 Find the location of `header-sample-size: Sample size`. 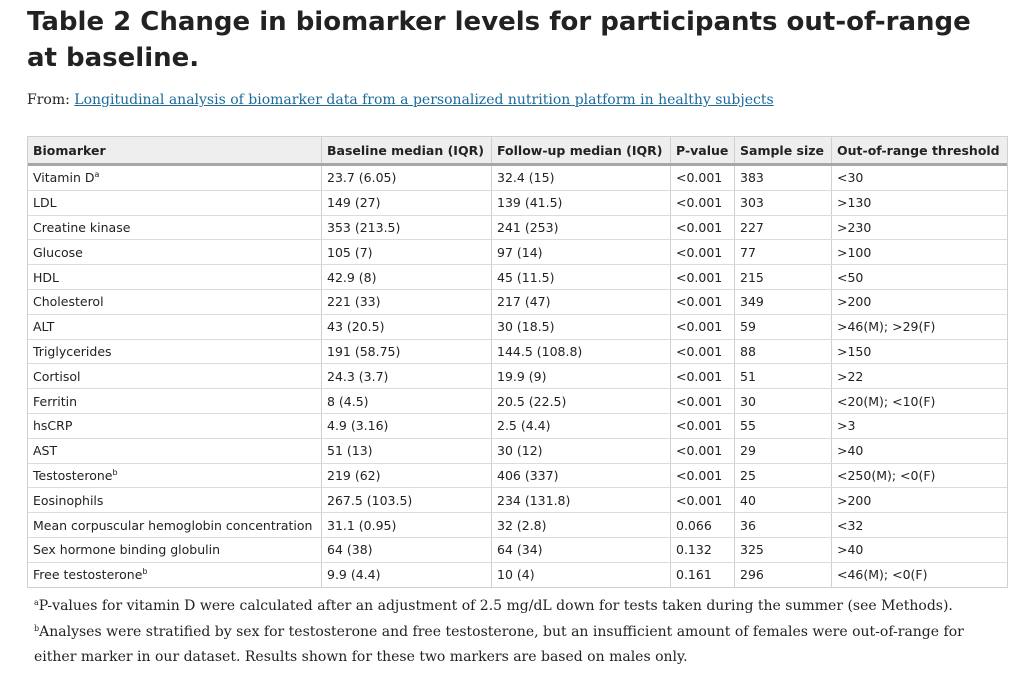

header-sample-size: Sample size is located at coordinates (783, 151).